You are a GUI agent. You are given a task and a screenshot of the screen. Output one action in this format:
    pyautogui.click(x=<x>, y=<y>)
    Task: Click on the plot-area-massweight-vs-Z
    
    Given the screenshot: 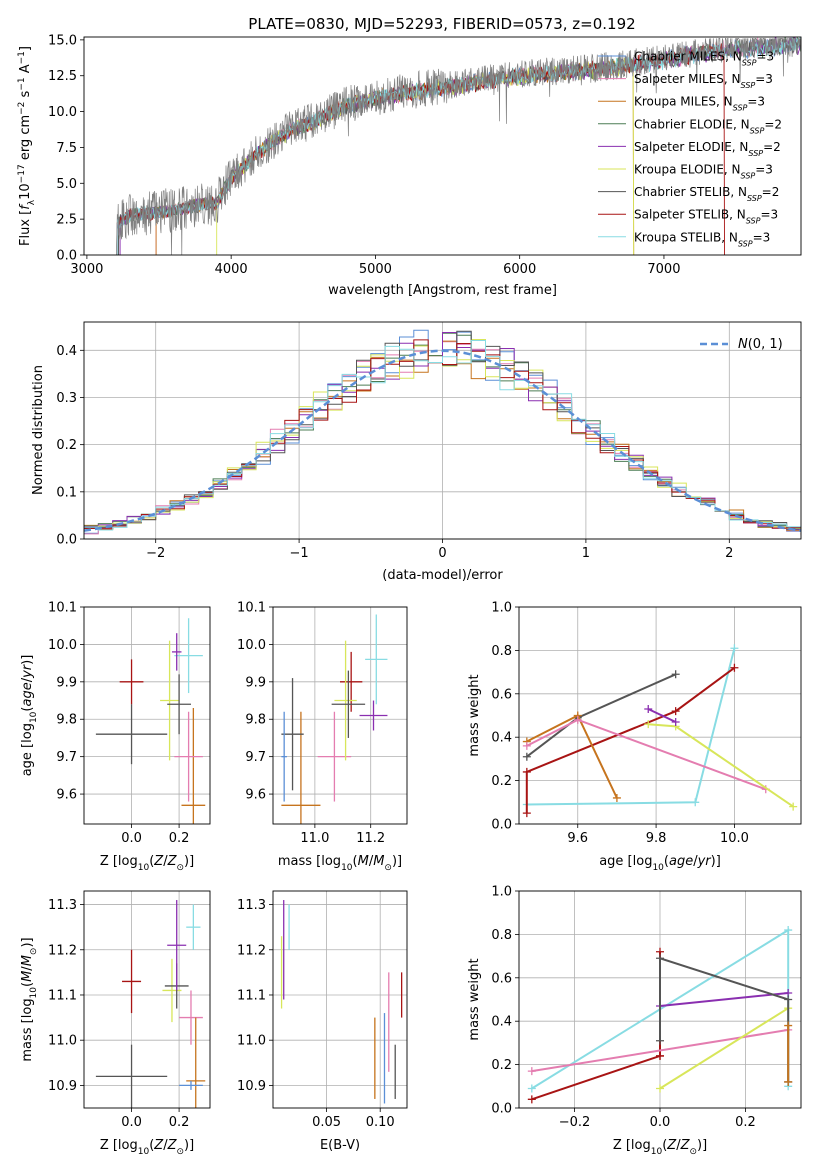 What is the action you would take?
    pyautogui.click(x=660, y=1015)
    